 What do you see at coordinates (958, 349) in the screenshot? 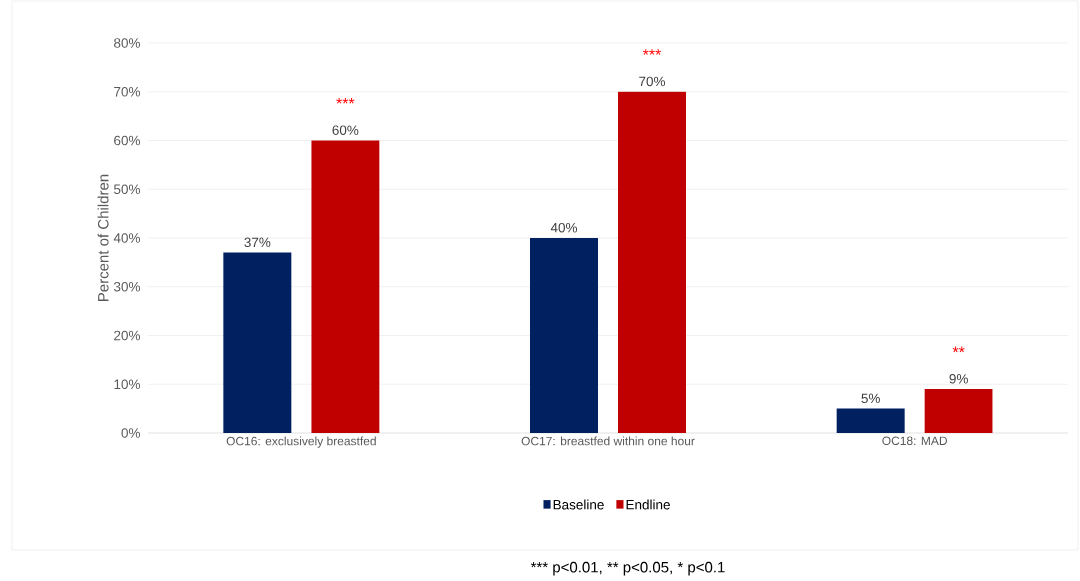
I see `annotation: **` at bounding box center [958, 349].